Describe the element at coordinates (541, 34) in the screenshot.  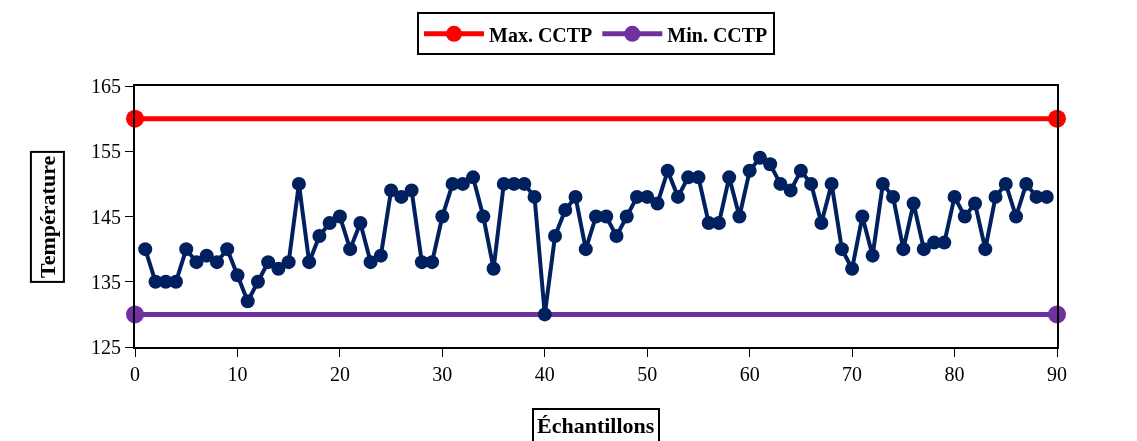
I see `legend-label: Max. CCTP` at that location.